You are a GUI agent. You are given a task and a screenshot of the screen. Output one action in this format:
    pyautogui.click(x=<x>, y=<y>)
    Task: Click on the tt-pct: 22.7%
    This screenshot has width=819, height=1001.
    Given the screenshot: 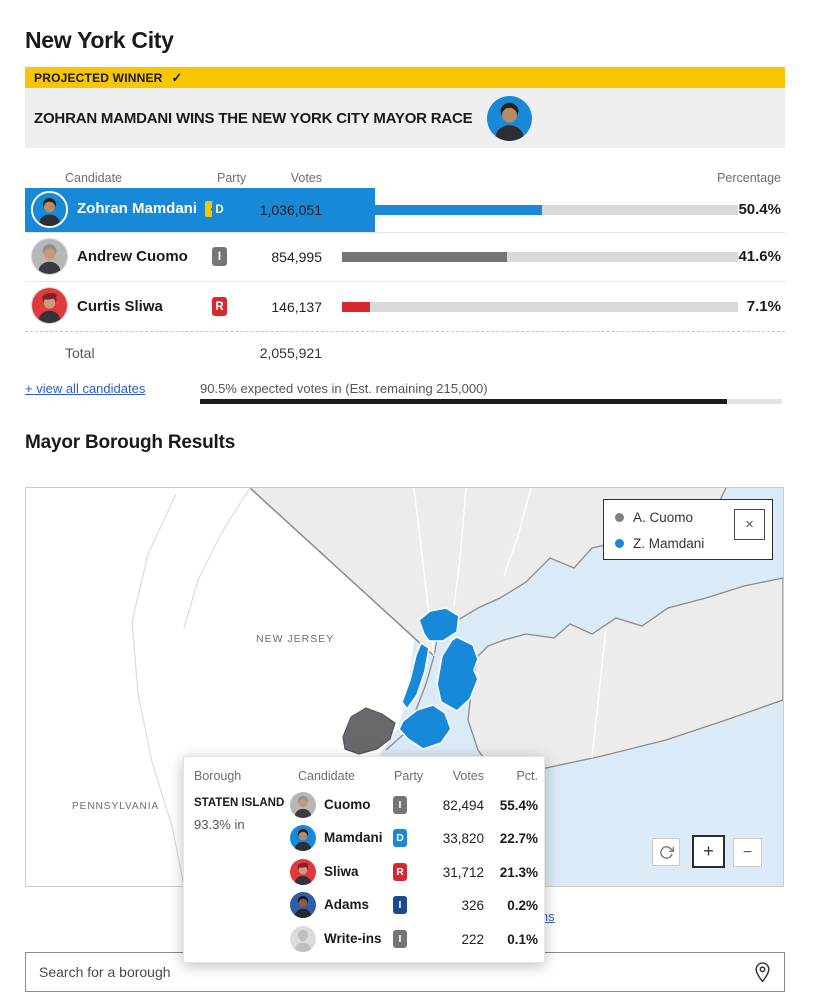 What is the action you would take?
    pyautogui.click(x=518, y=838)
    